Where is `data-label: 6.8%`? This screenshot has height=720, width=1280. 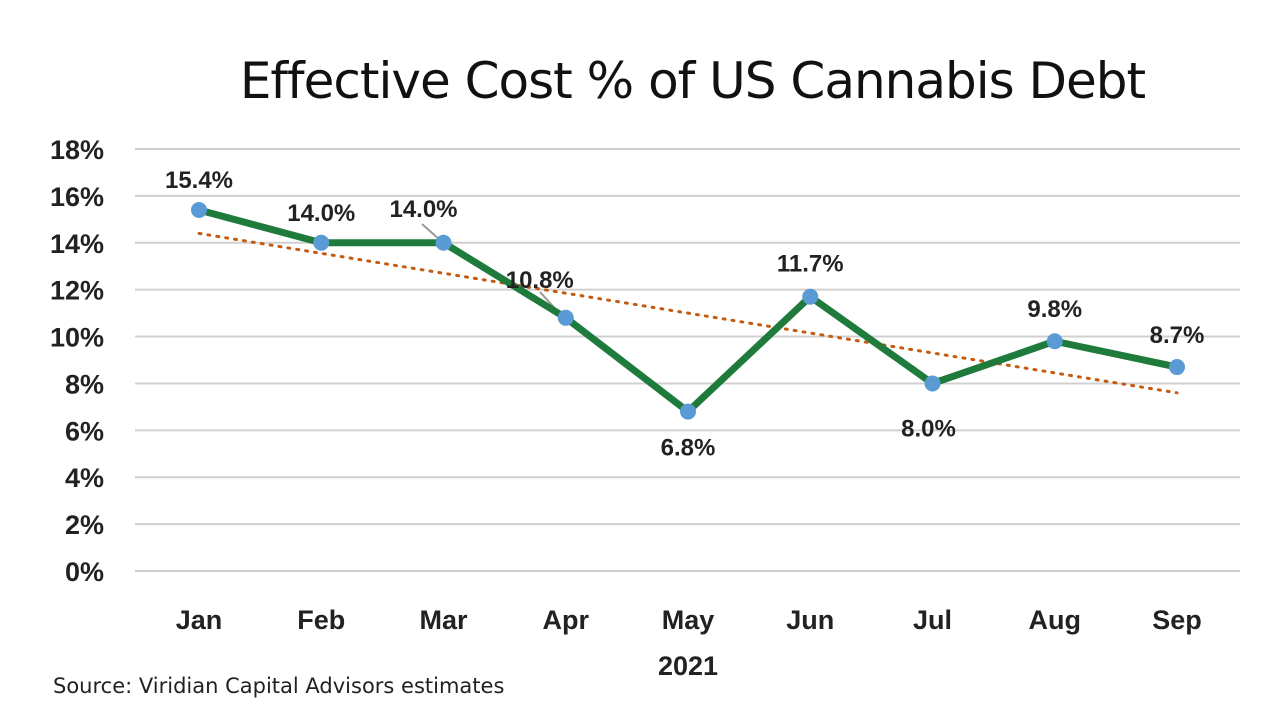 data-label: 6.8% is located at coordinates (688, 448).